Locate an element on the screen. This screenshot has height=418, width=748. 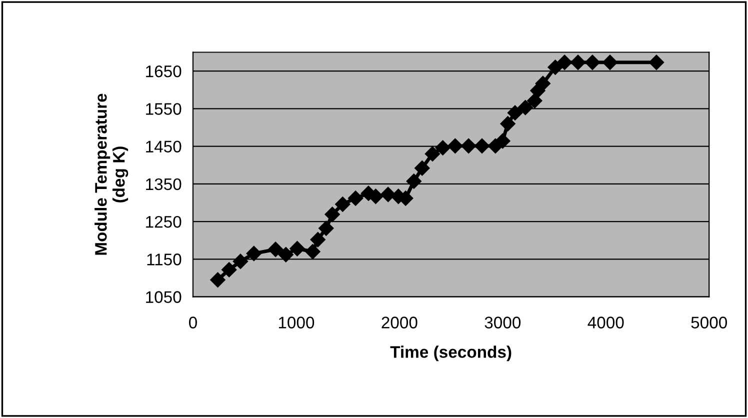
x-tick-label: 5000 is located at coordinates (709, 322).